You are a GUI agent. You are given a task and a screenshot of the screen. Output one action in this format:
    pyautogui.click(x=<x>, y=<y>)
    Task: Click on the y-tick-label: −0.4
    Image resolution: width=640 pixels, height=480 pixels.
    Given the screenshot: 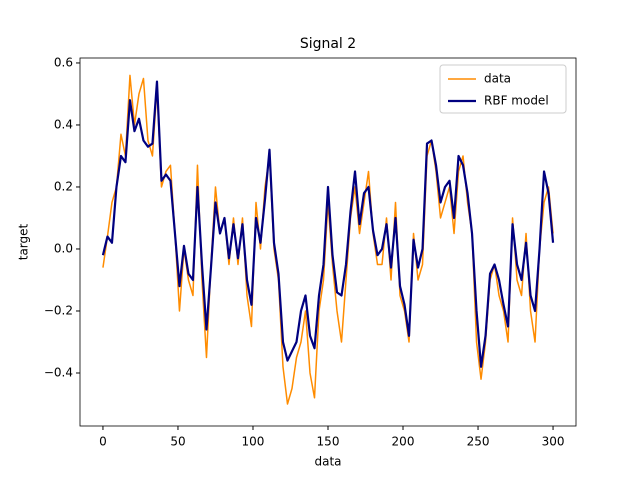 What is the action you would take?
    pyautogui.click(x=58, y=372)
    